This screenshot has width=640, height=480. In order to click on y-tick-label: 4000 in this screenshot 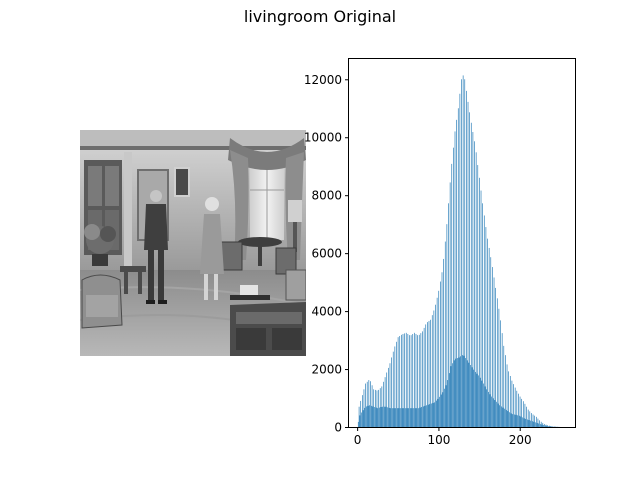, I will do `click(326, 312)`.